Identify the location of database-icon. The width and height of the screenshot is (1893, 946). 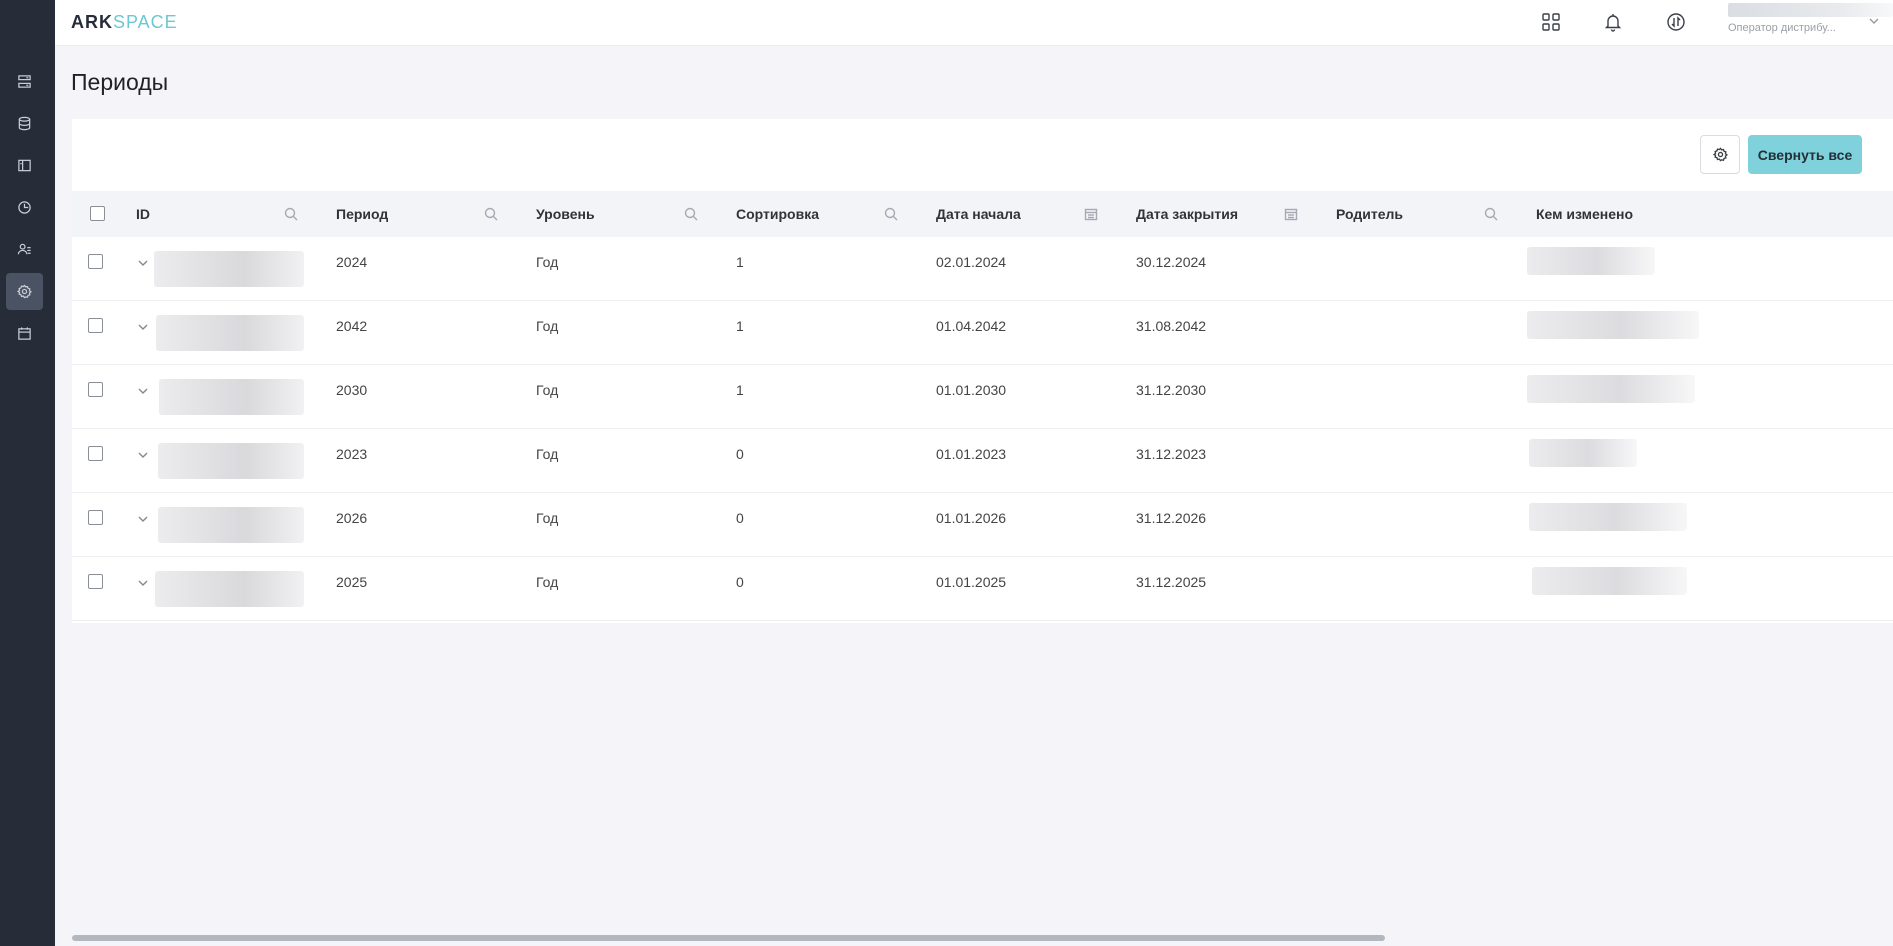
(24, 123).